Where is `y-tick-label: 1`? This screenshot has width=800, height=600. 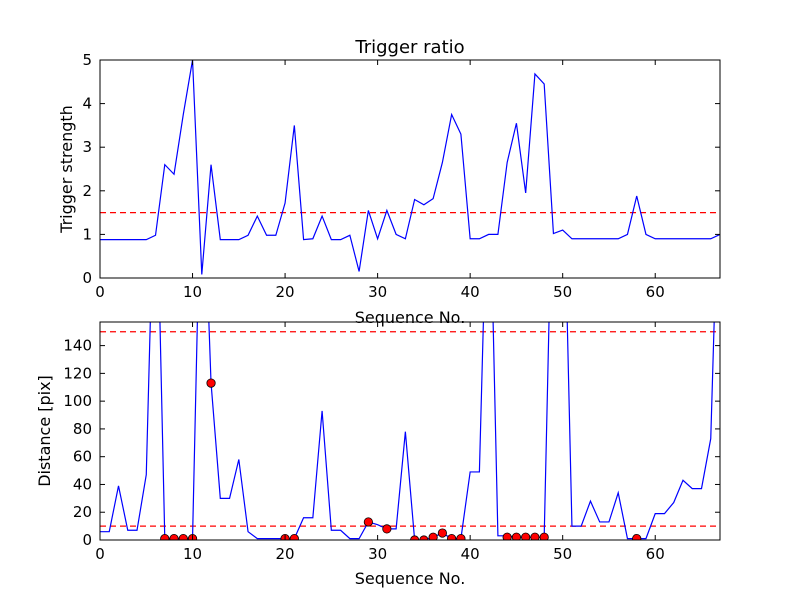
y-tick-label: 1 is located at coordinates (87, 234).